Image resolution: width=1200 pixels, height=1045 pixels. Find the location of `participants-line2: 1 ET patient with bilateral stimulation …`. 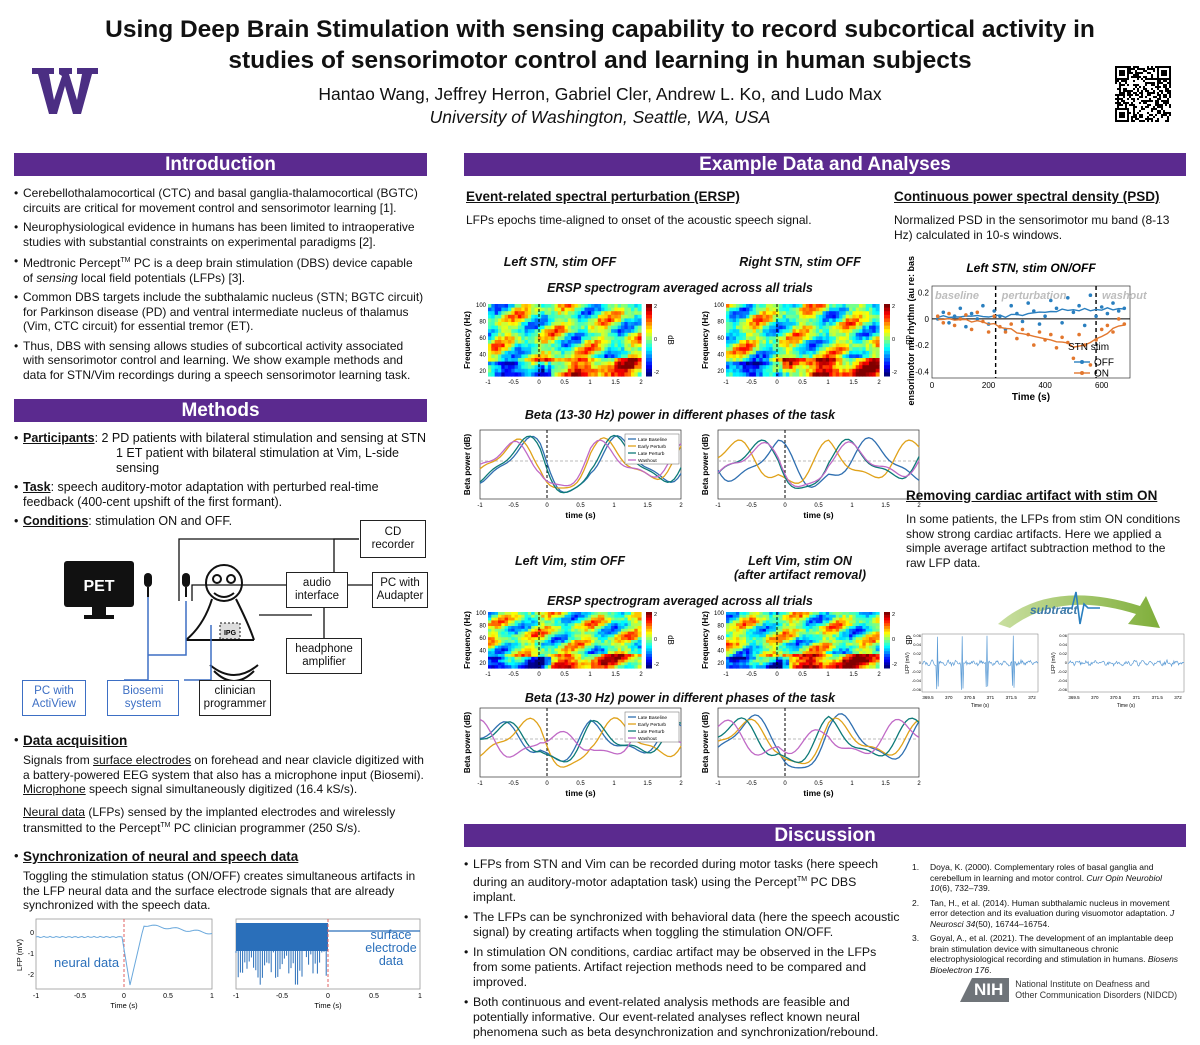

participants-line2: 1 ET patient with bilateral stimulation … is located at coordinates (258, 460).